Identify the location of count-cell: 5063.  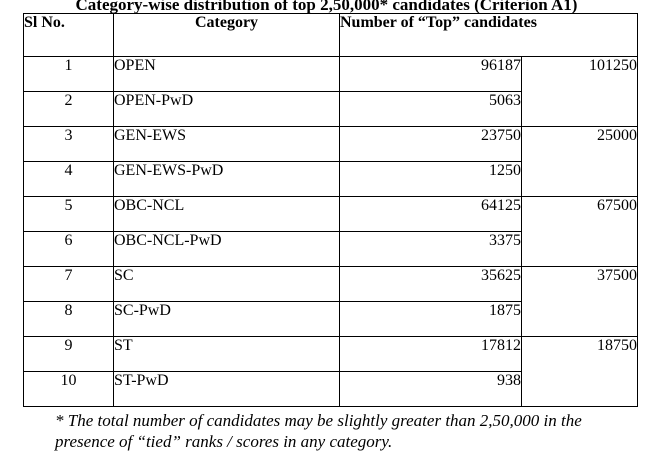
(430, 109).